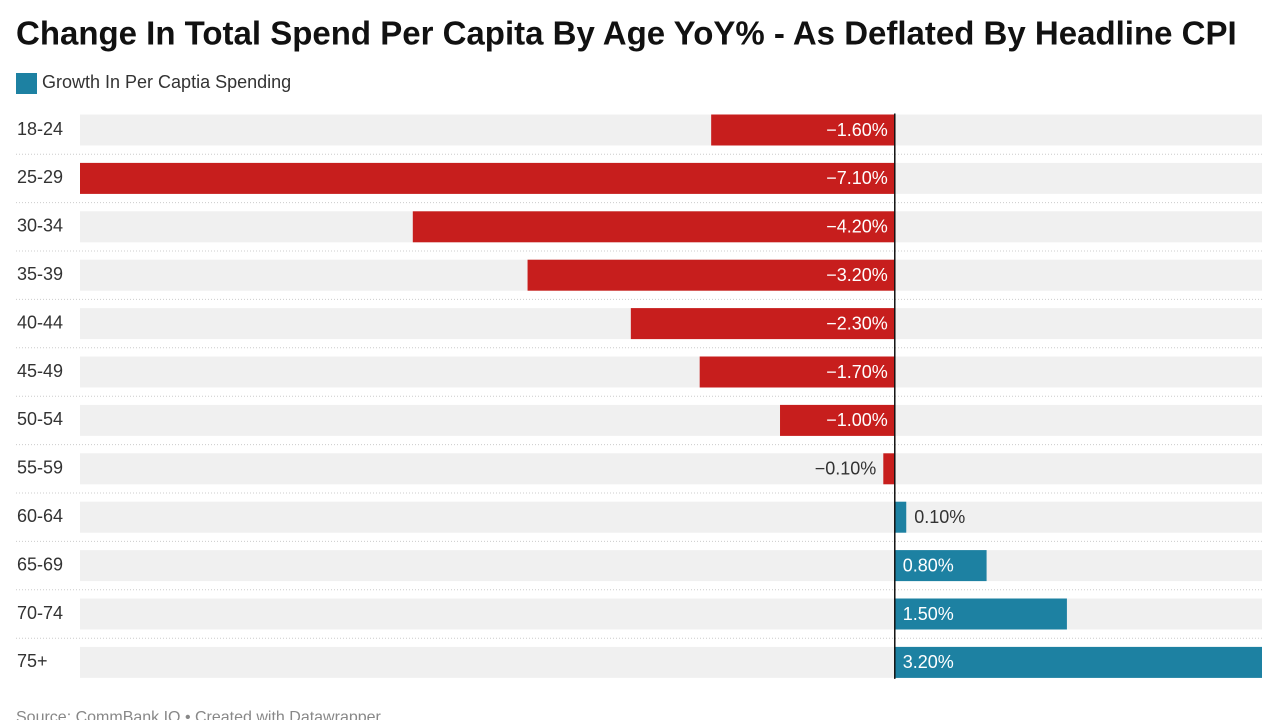 The image size is (1279, 720). Describe the element at coordinates (857, 130) in the screenshot. I see `value-label: −1.60%` at that location.